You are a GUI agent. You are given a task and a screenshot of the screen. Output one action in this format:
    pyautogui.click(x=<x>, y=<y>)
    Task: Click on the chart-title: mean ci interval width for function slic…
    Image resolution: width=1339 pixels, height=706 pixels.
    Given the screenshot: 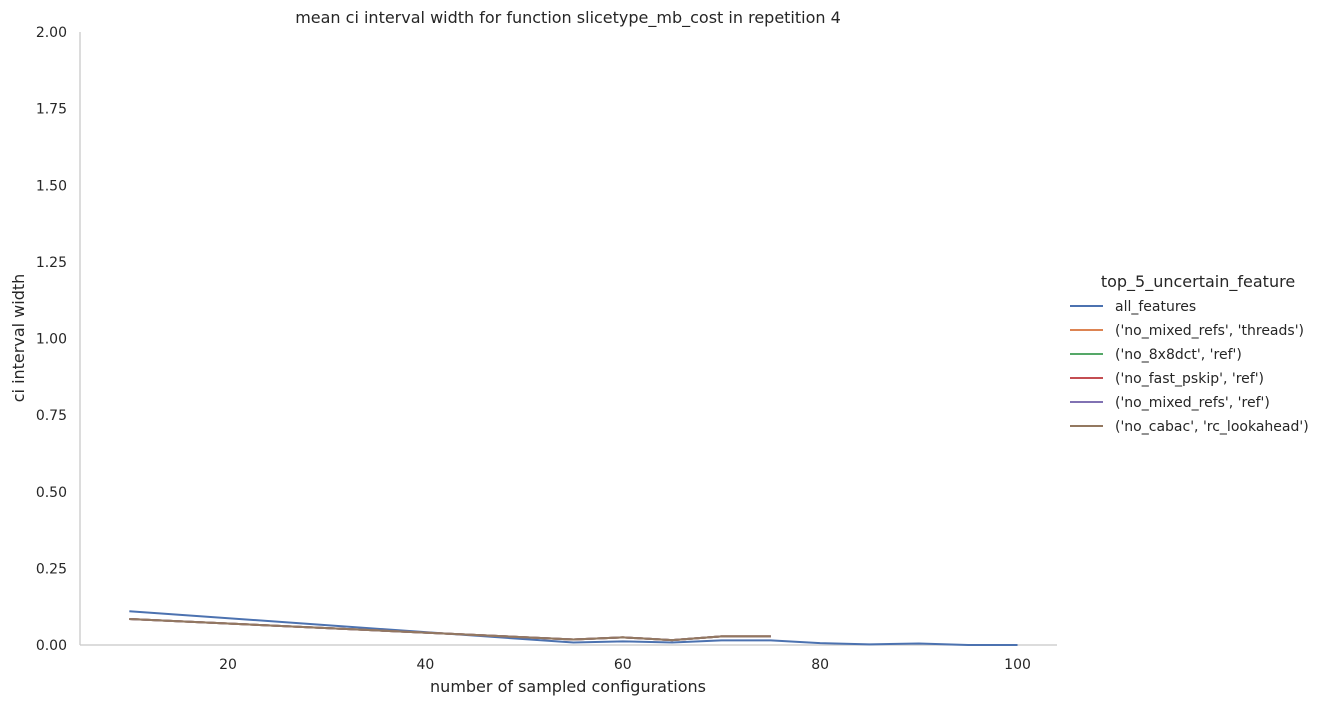 What is the action you would take?
    pyautogui.click(x=568, y=18)
    